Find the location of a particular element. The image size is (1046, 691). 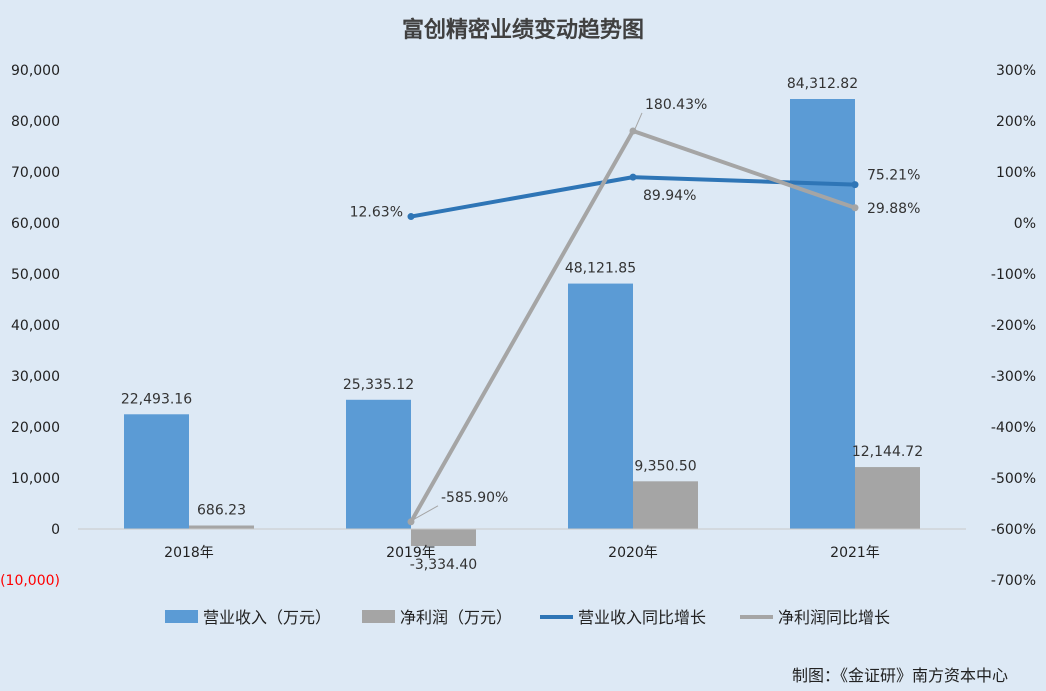

left-tick-label: 20,000 is located at coordinates (35, 428).